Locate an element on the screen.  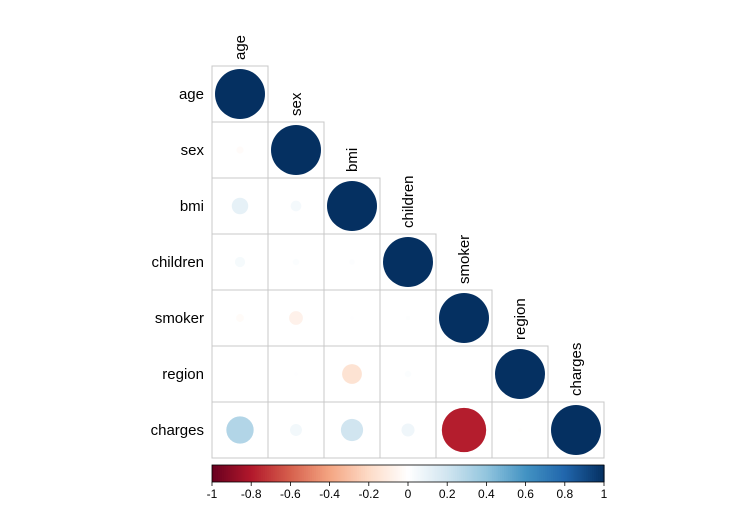
colorbar-tick-label: -1 is located at coordinates (212, 494).